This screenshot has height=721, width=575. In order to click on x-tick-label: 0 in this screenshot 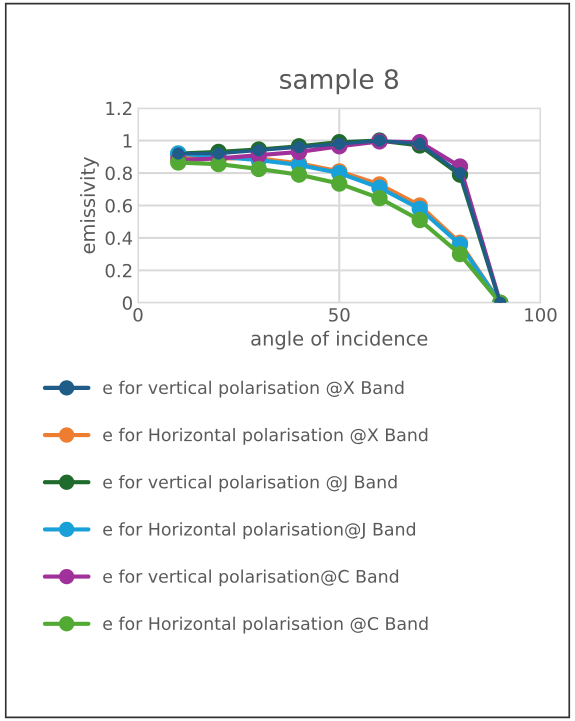, I will do `click(138, 315)`.